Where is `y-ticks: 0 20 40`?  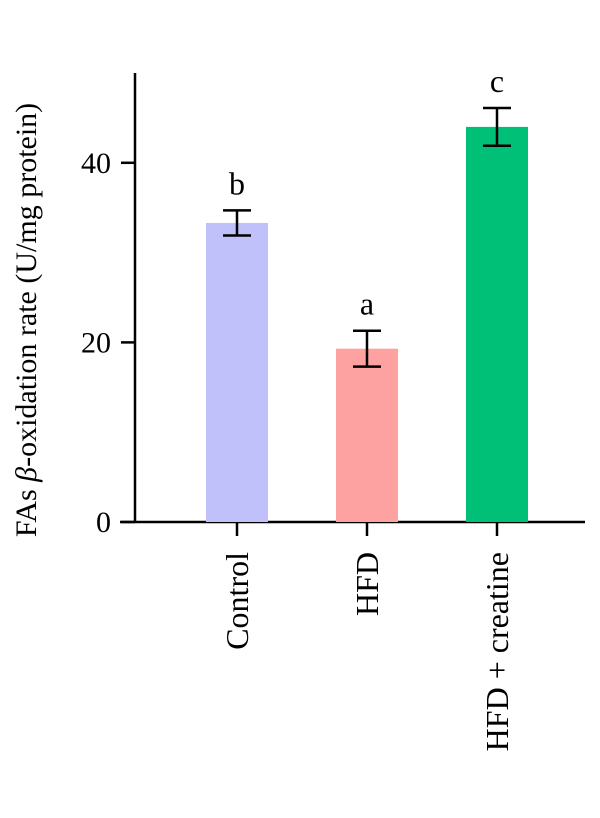 y-ticks: 0 20 40 is located at coordinates (108, 343).